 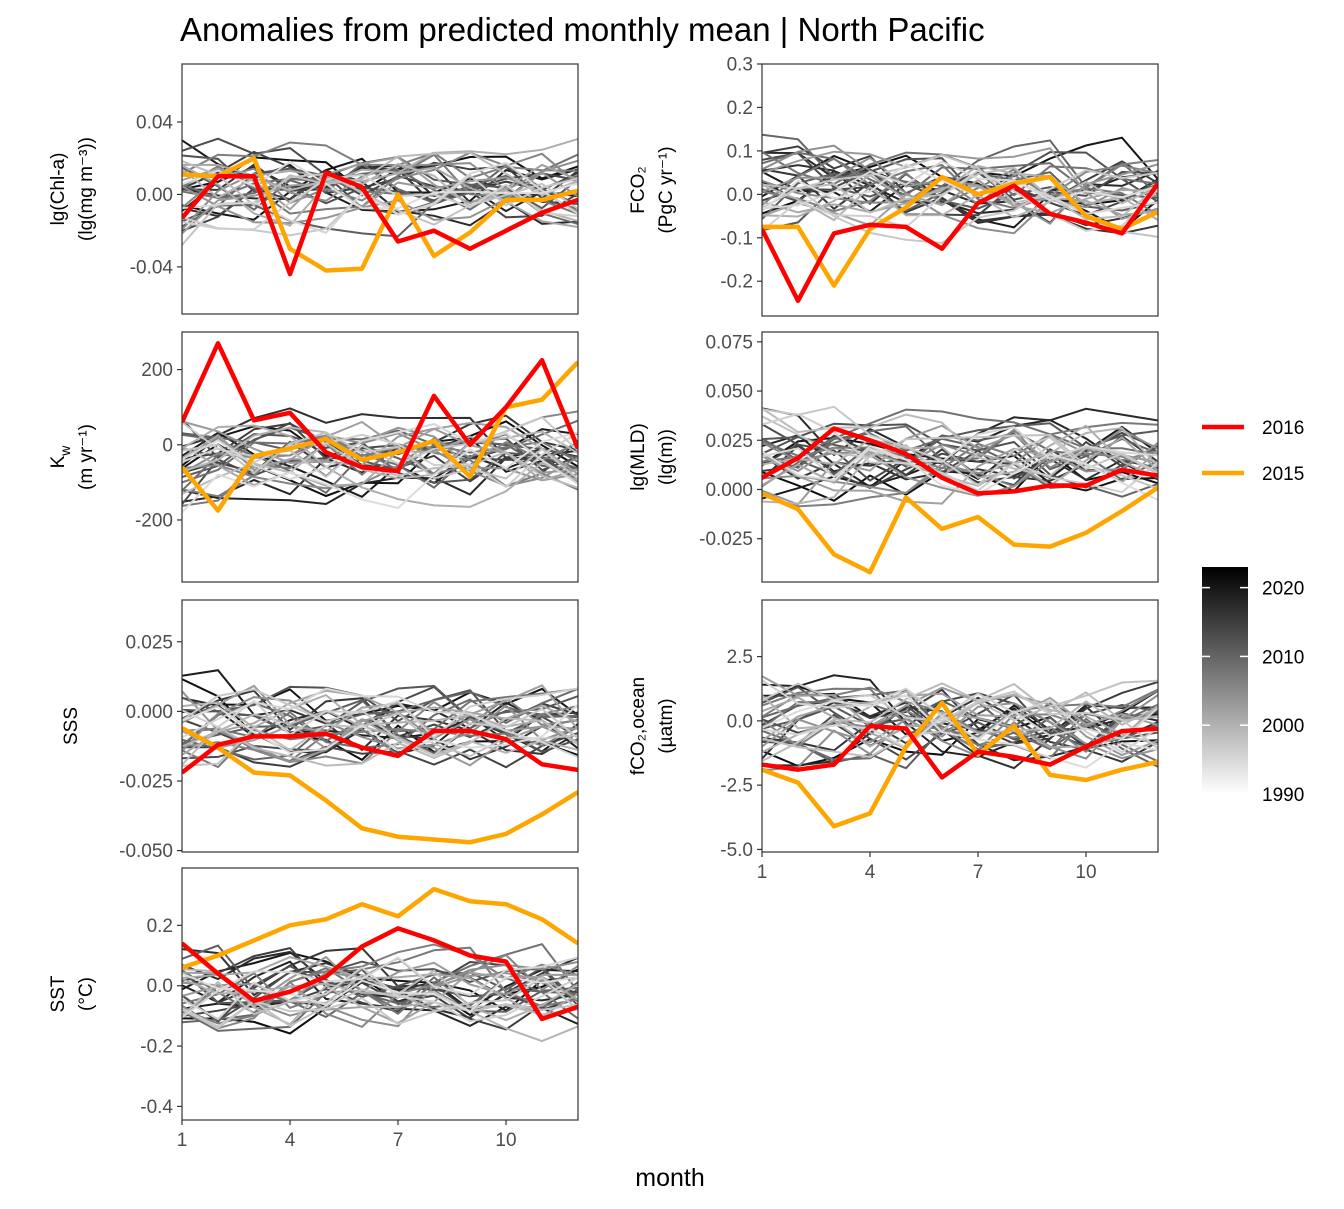 I want to click on panel-fco2ocean: 2.5 0.0 -2.5 -5.01 4 7 10 fCO₂,ocean (µatm), so click(x=893, y=741).